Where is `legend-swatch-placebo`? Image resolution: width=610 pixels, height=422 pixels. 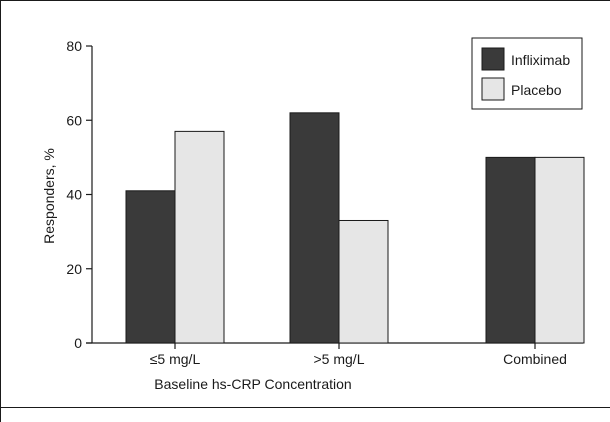 legend-swatch-placebo is located at coordinates (493, 89).